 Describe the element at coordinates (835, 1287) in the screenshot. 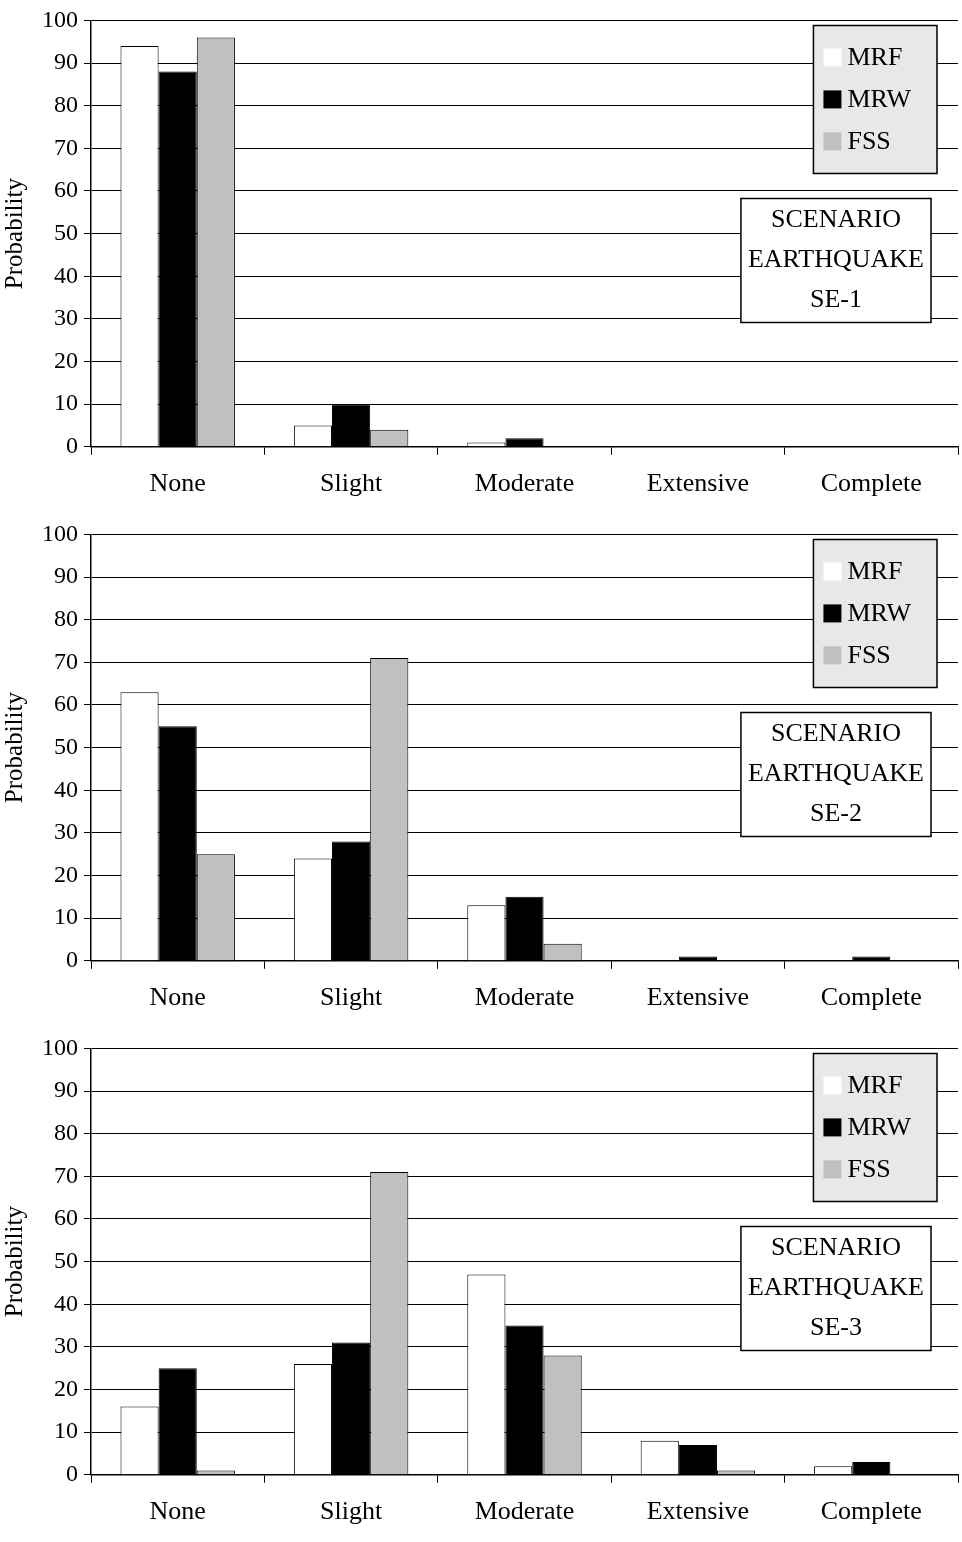

I see `annotation: SCENARIO EARTHQUAKE SE-3` at that location.